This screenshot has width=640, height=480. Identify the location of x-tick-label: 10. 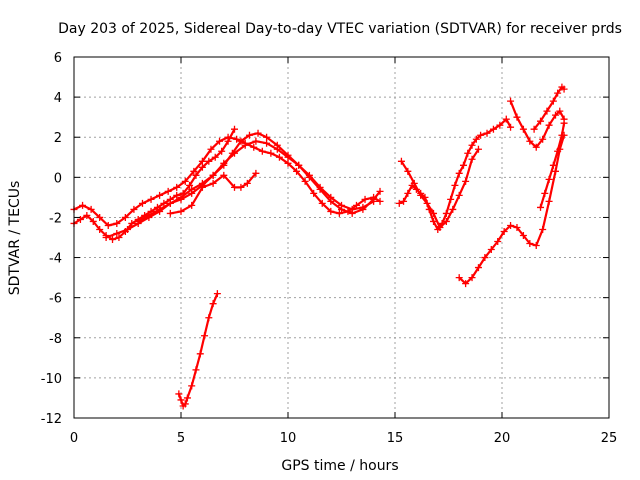
(288, 438).